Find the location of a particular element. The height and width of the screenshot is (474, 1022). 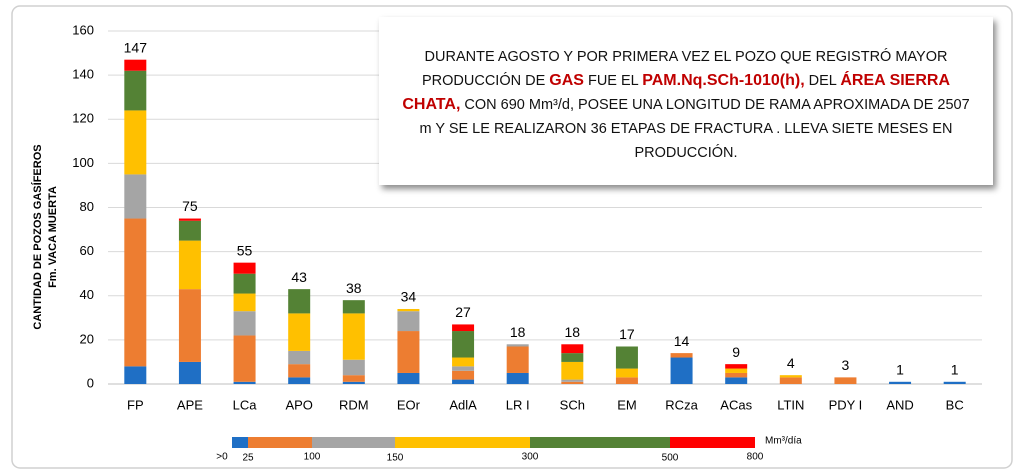

x-tick-label: ACas is located at coordinates (736, 404).